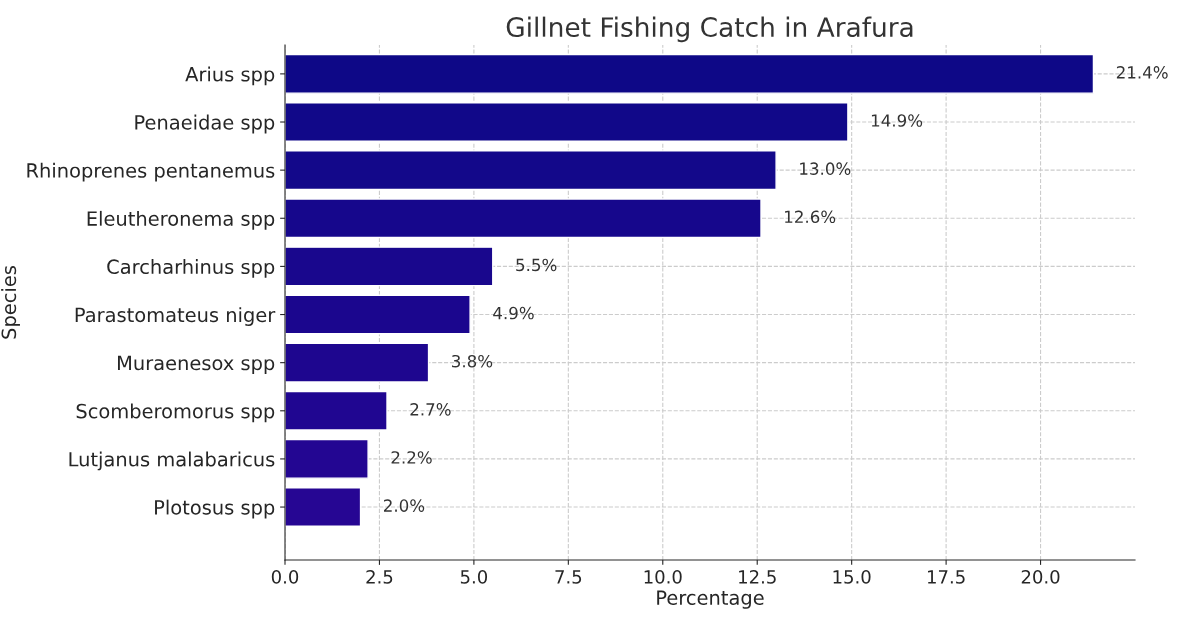 The width and height of the screenshot is (1196, 619). What do you see at coordinates (175, 316) in the screenshot?
I see `y-tick-label: Parastomateus niger` at bounding box center [175, 316].